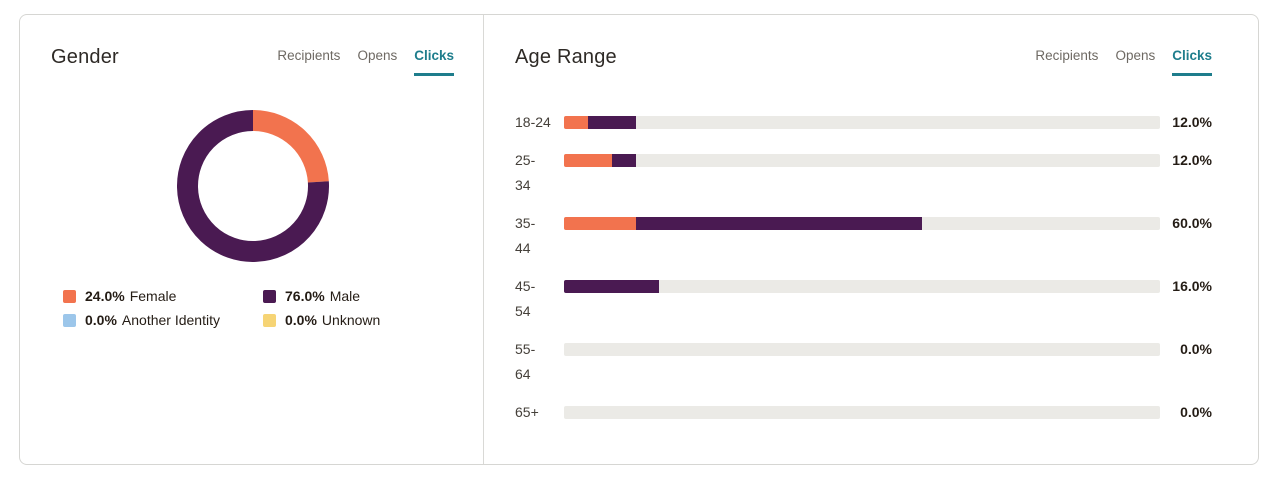 This screenshot has height=480, width=1273. I want to click on age-tab-recipients: Recipients, so click(1067, 55).